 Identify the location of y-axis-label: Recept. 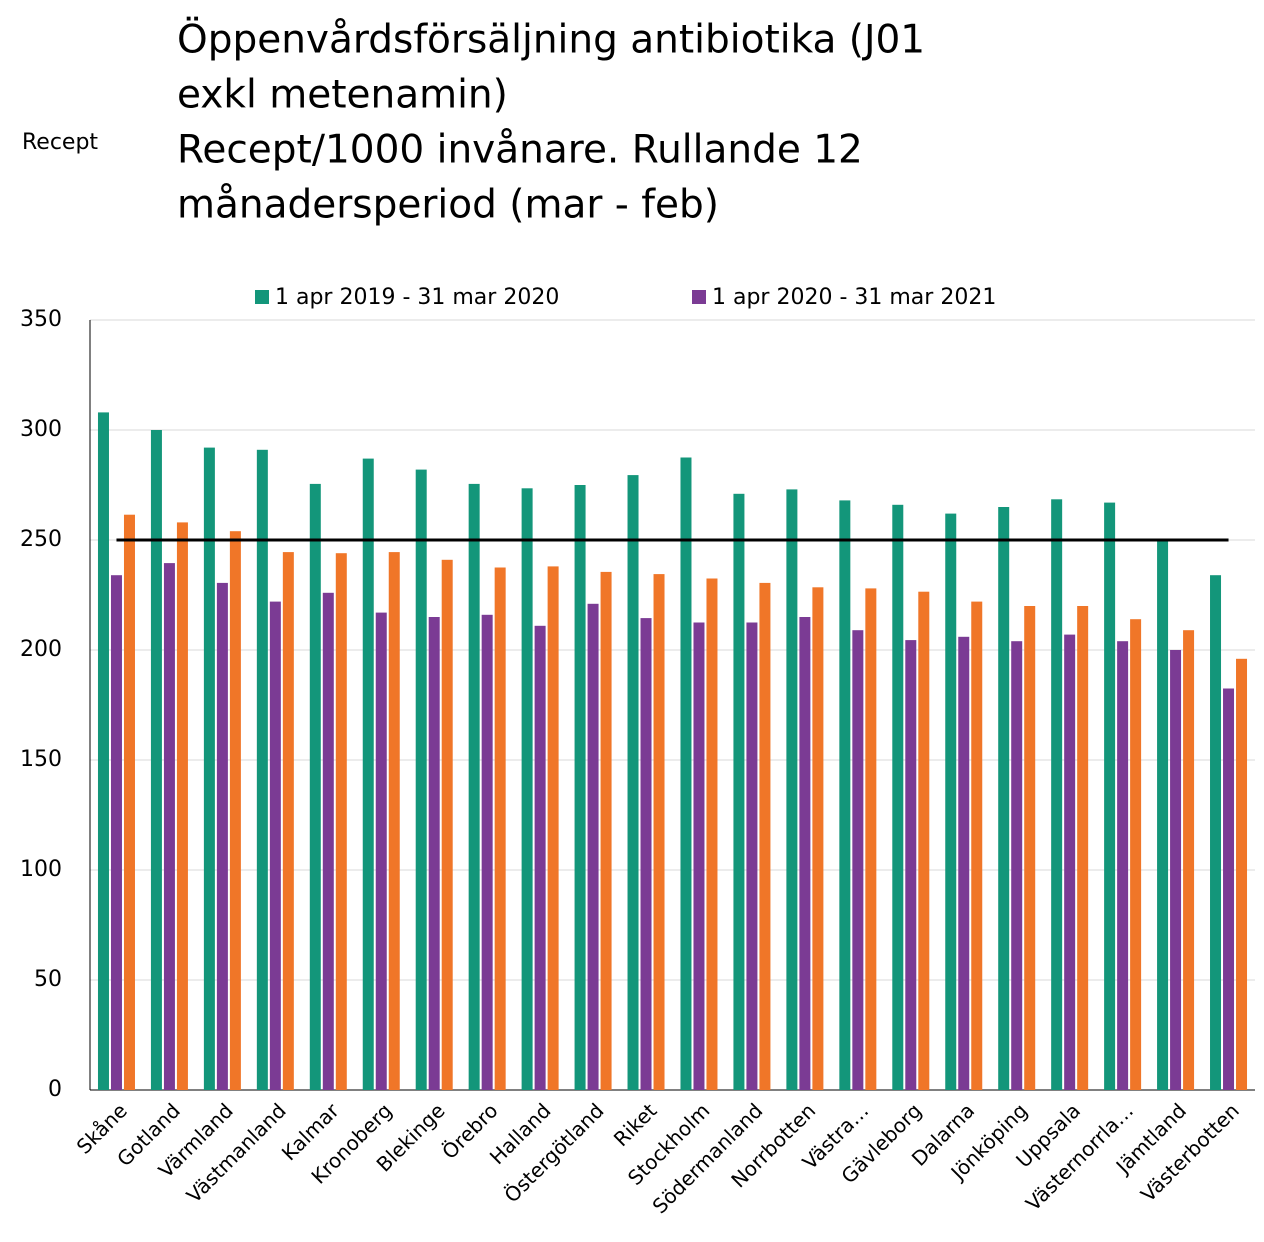
(60, 142).